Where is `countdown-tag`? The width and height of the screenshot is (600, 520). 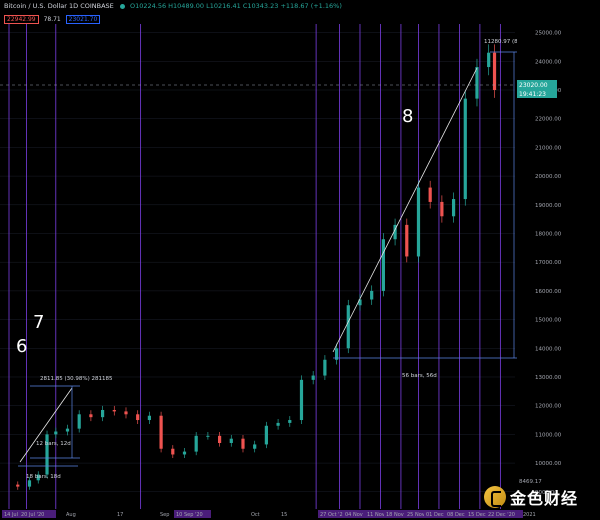
countdown-tag is located at coordinates (537, 93).